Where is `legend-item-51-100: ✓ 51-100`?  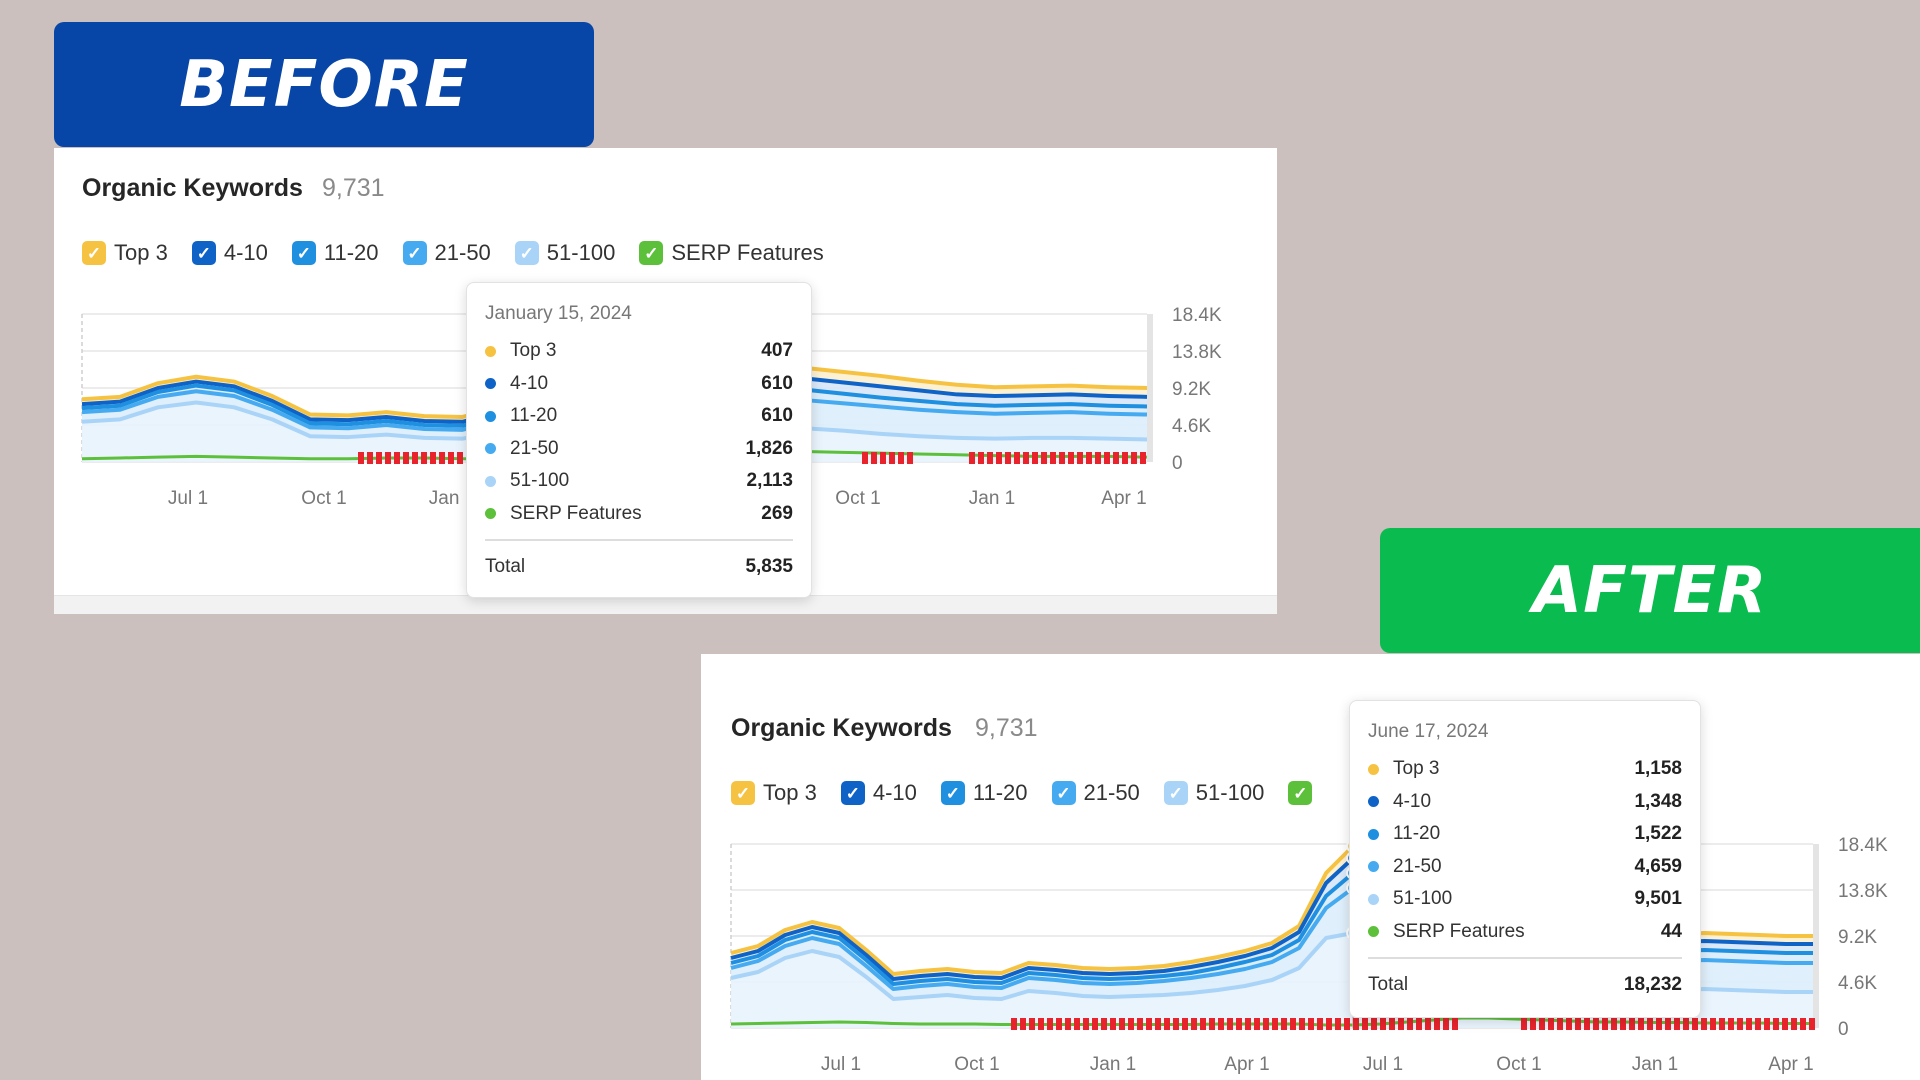
legend-item-51-100: ✓ 51-100 is located at coordinates (1213, 793).